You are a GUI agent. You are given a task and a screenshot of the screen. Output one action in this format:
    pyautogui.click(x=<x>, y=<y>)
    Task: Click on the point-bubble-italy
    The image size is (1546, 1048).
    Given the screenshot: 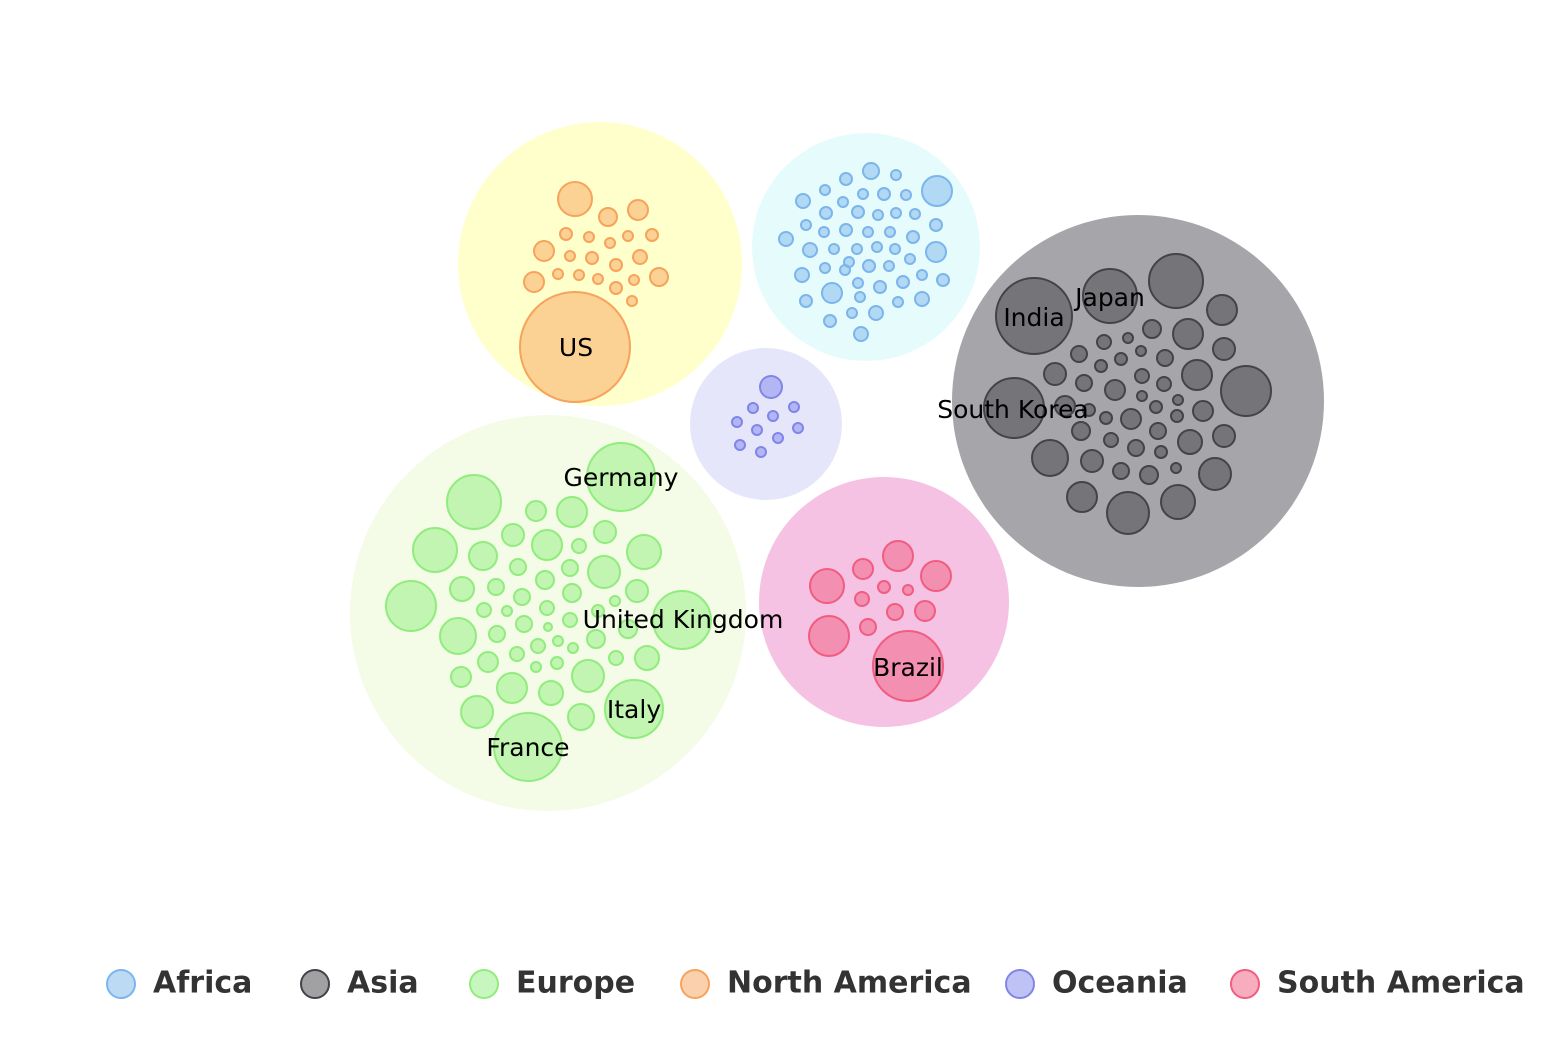 What is the action you would take?
    pyautogui.click(x=634, y=709)
    